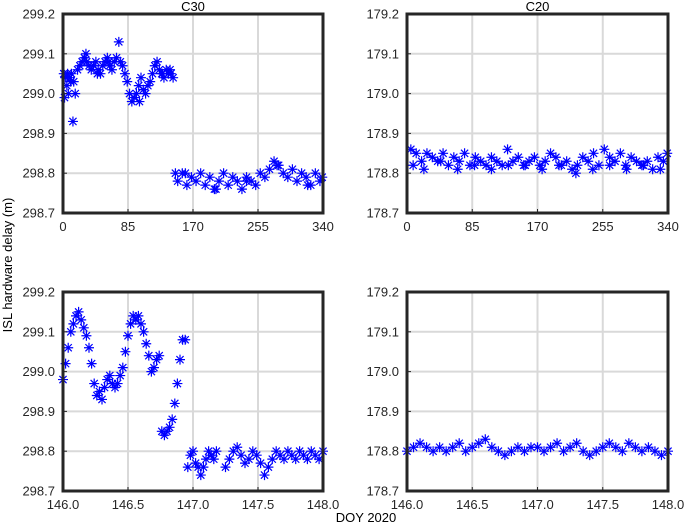 Image resolution: width=685 pixels, height=530 pixels. What do you see at coordinates (382, 491) in the screenshot?
I see `y-tick-label: 178.7` at bounding box center [382, 491].